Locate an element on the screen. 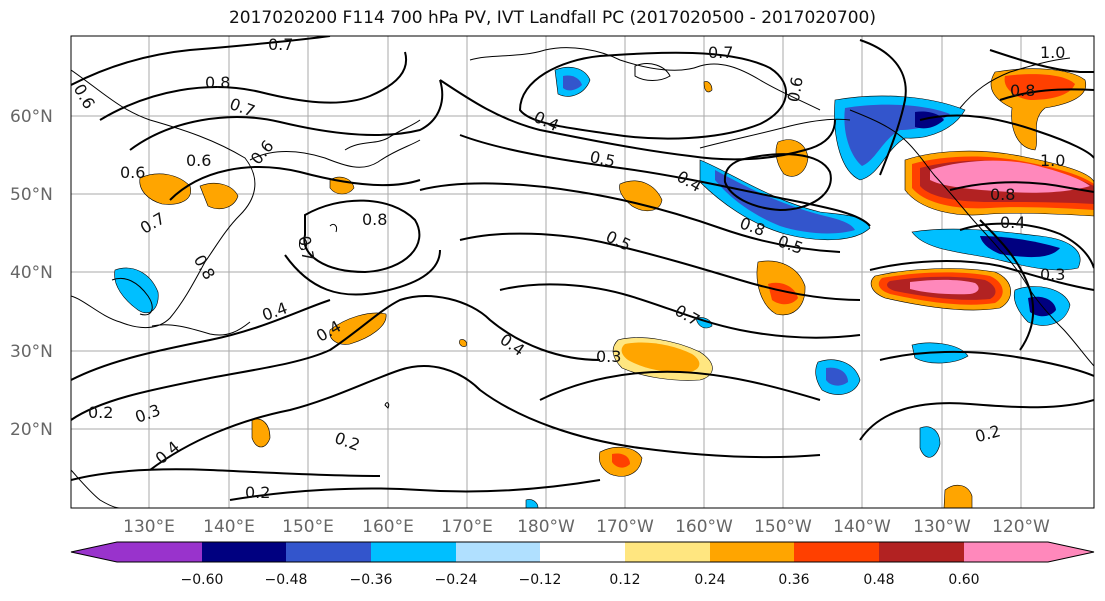 The height and width of the screenshot is (601, 1105). lat-label: 40°N is located at coordinates (31, 273).